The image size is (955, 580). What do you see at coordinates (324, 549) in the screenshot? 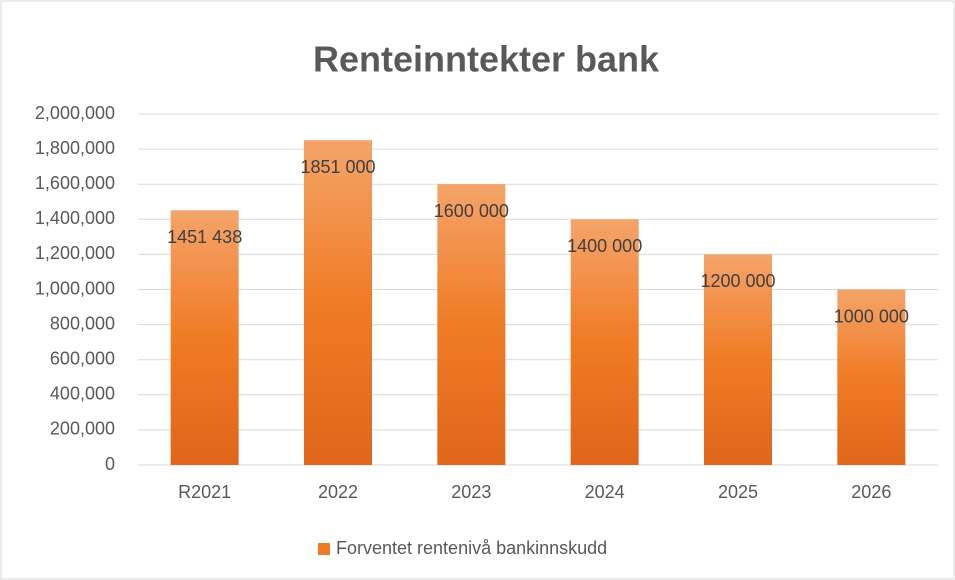
I see `legend-swatch` at bounding box center [324, 549].